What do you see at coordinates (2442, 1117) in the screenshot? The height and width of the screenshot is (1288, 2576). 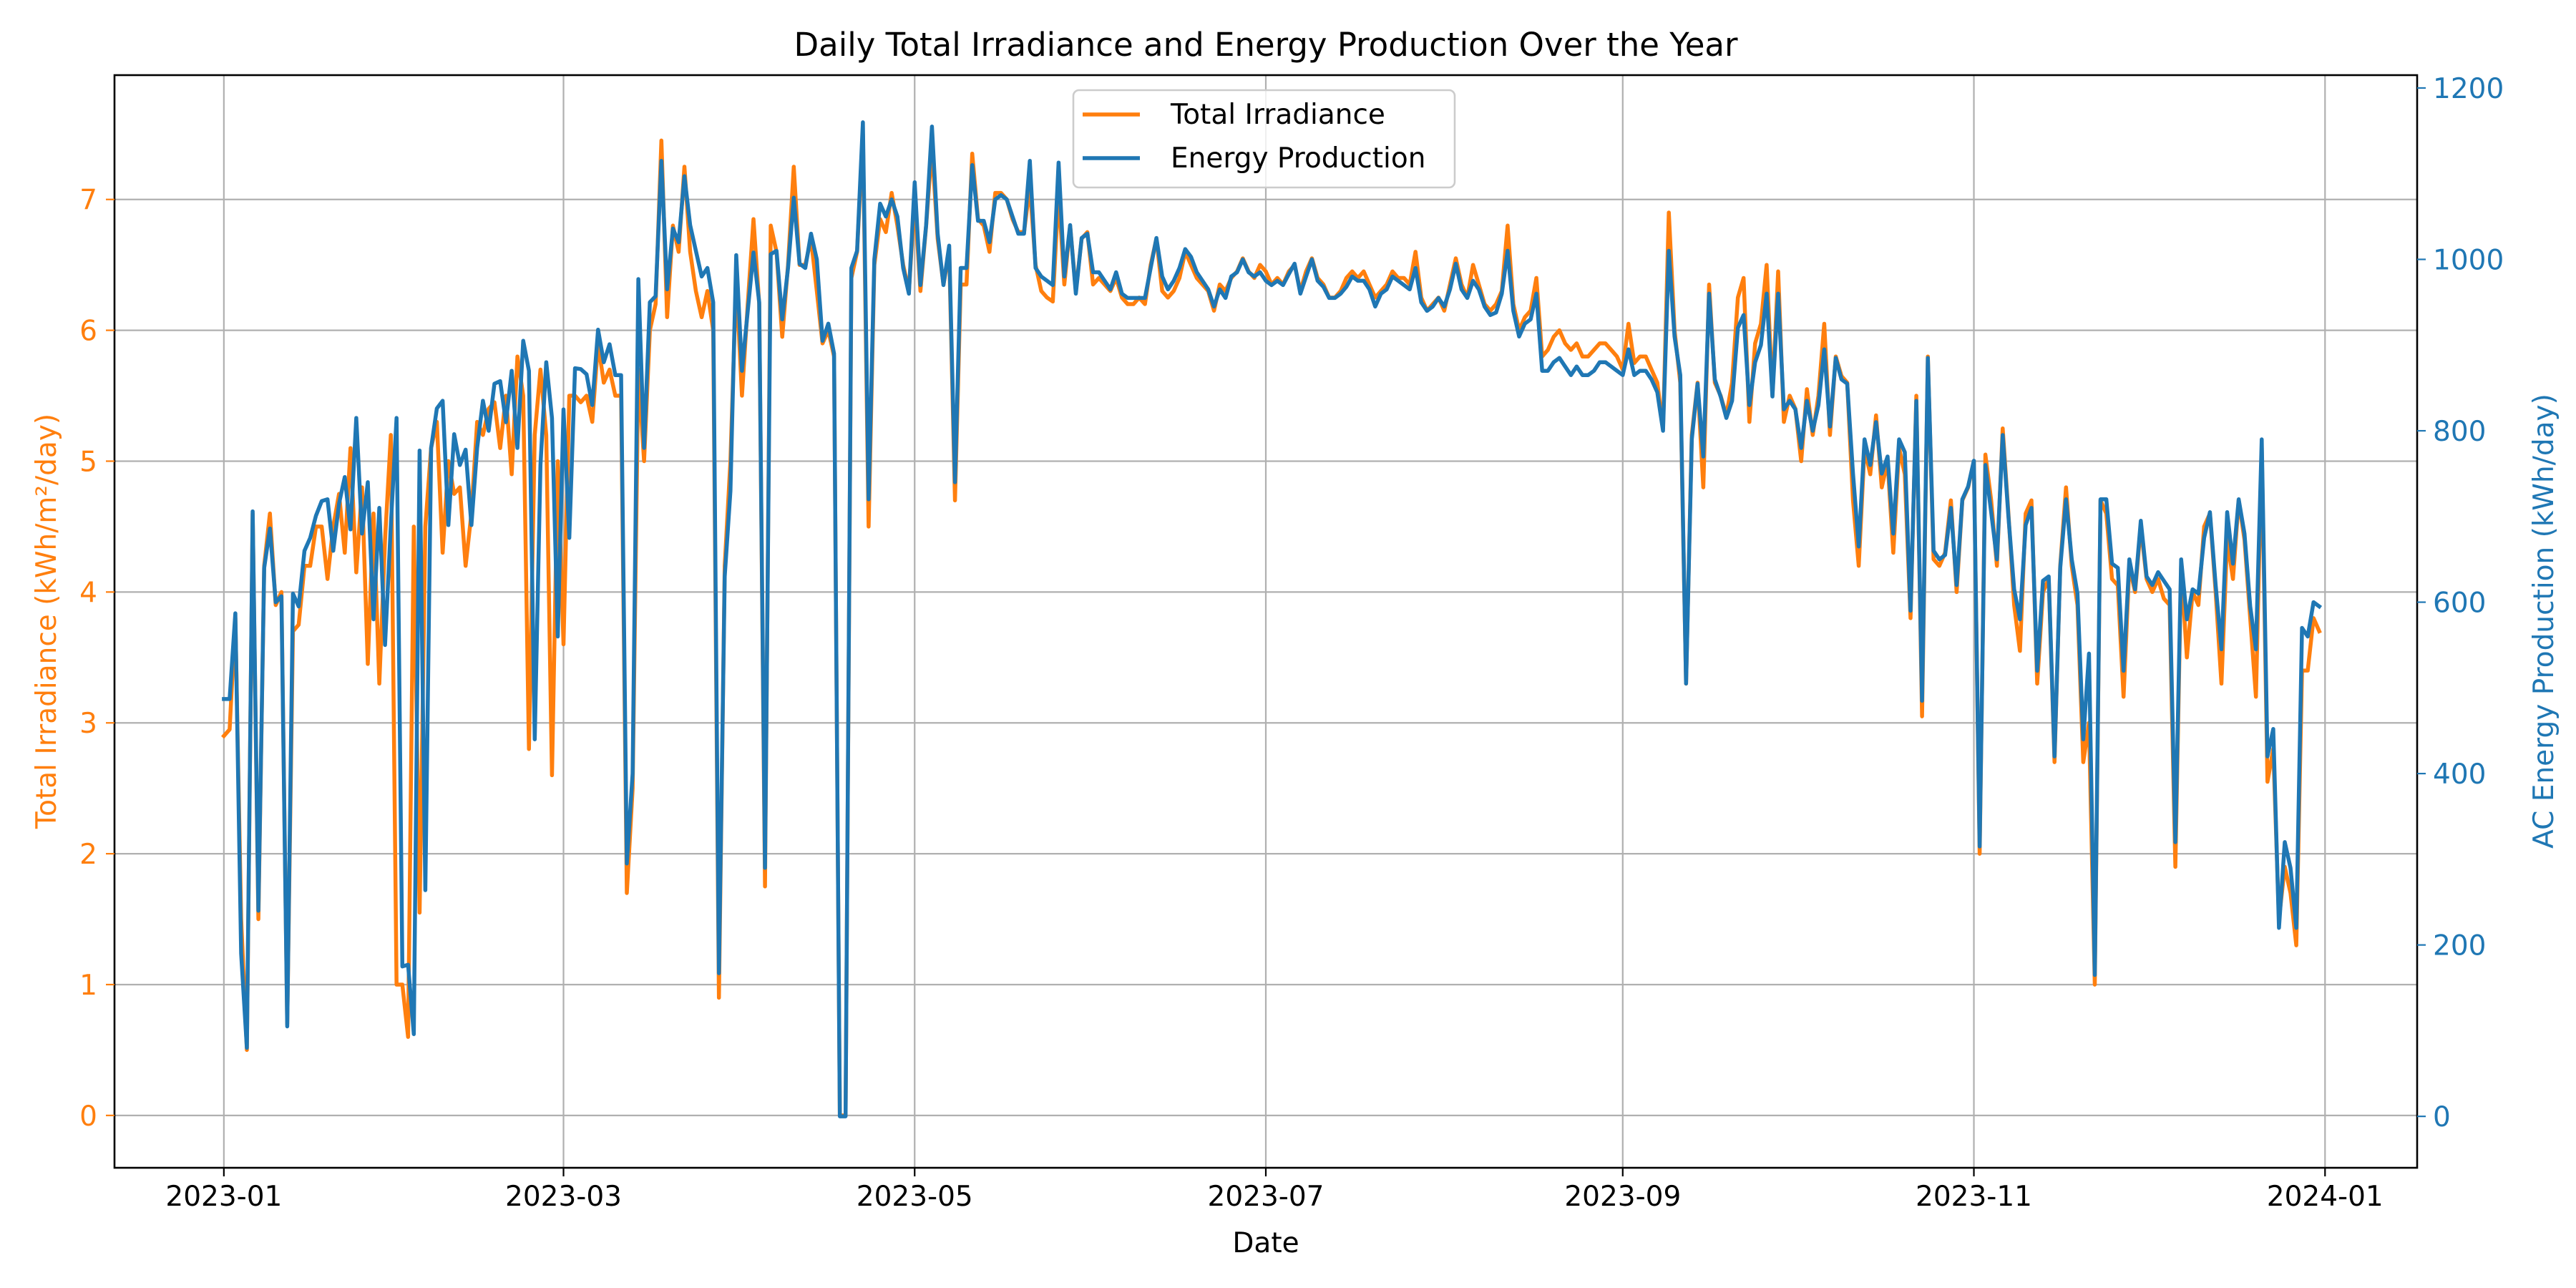 I see `y-right-tick-label: 0` at bounding box center [2442, 1117].